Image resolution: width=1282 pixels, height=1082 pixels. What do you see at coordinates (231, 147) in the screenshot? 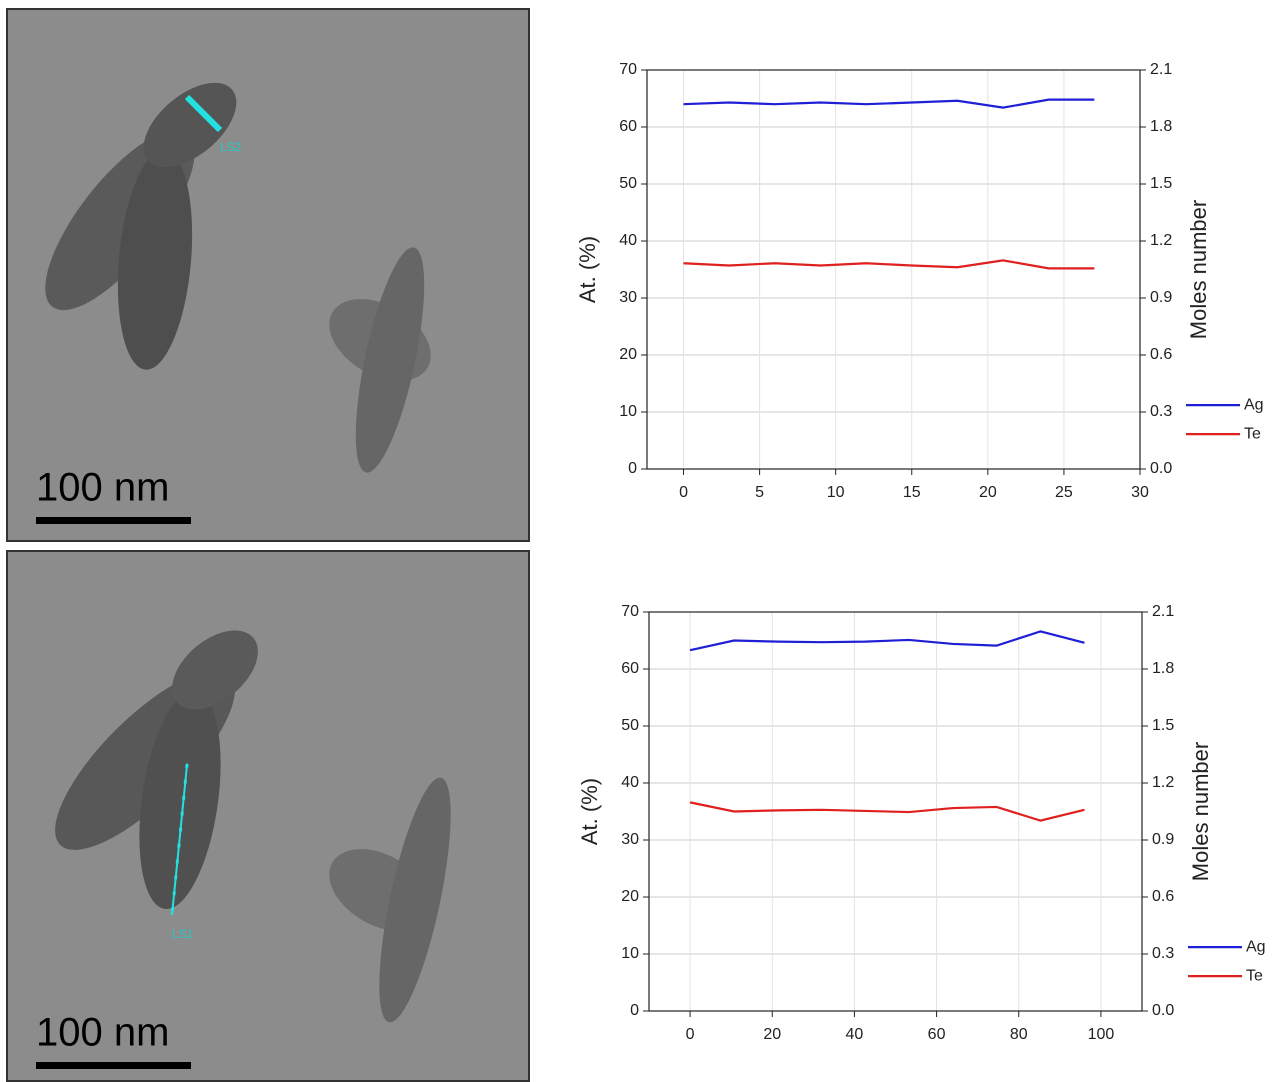
I see `line-scan-label: LS2` at bounding box center [231, 147].